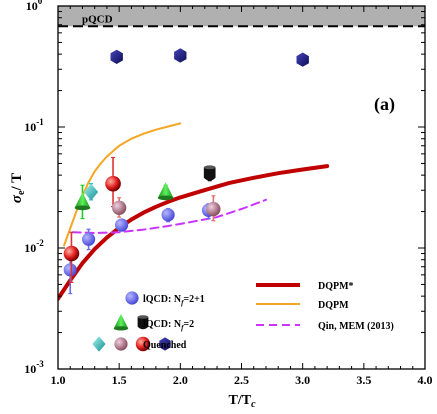 The image size is (437, 414). Describe the element at coordinates (241, 16) in the screenshot. I see `pqcd-band` at that location.